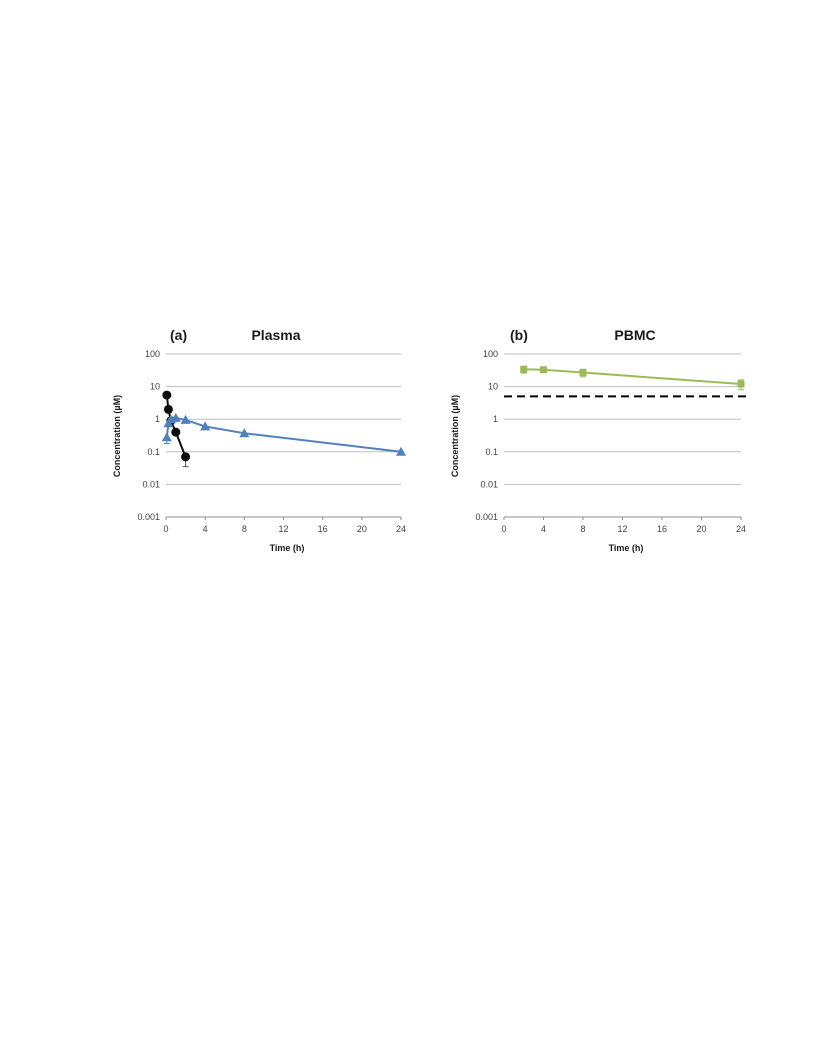  What do you see at coordinates (491, 452) in the screenshot?
I see `y-tick-label-pbmc: 0.1` at bounding box center [491, 452].